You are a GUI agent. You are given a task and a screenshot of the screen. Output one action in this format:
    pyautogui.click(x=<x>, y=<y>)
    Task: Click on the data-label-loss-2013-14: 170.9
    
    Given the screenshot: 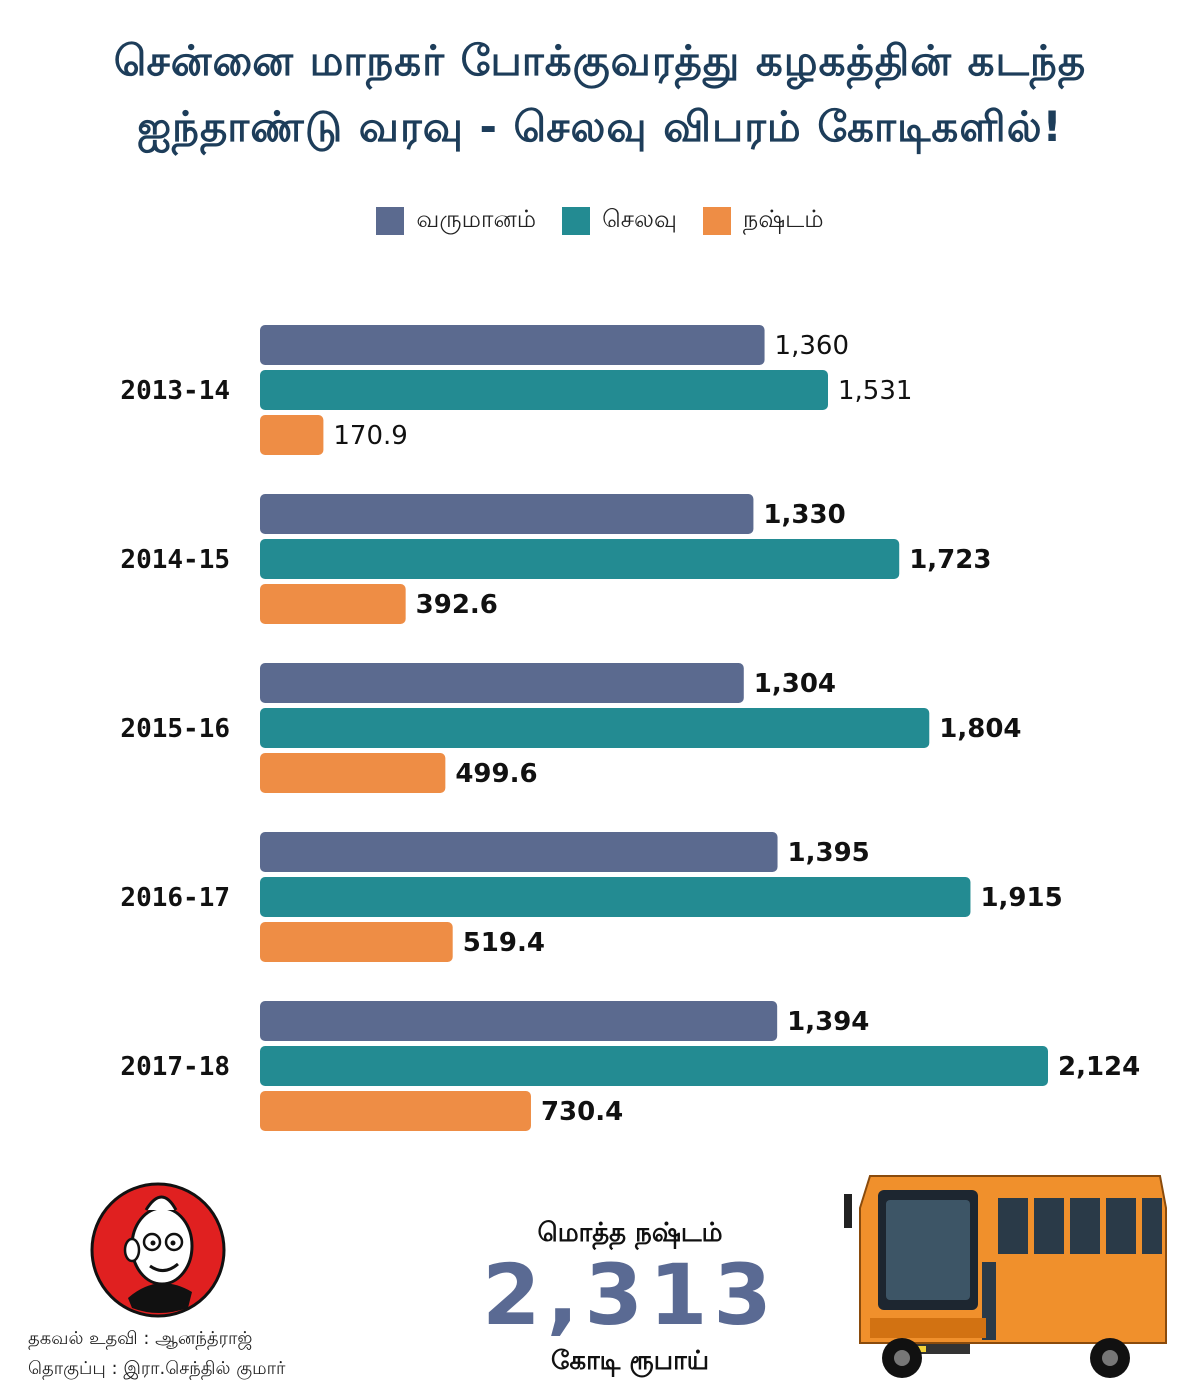 What is the action you would take?
    pyautogui.click(x=370, y=436)
    